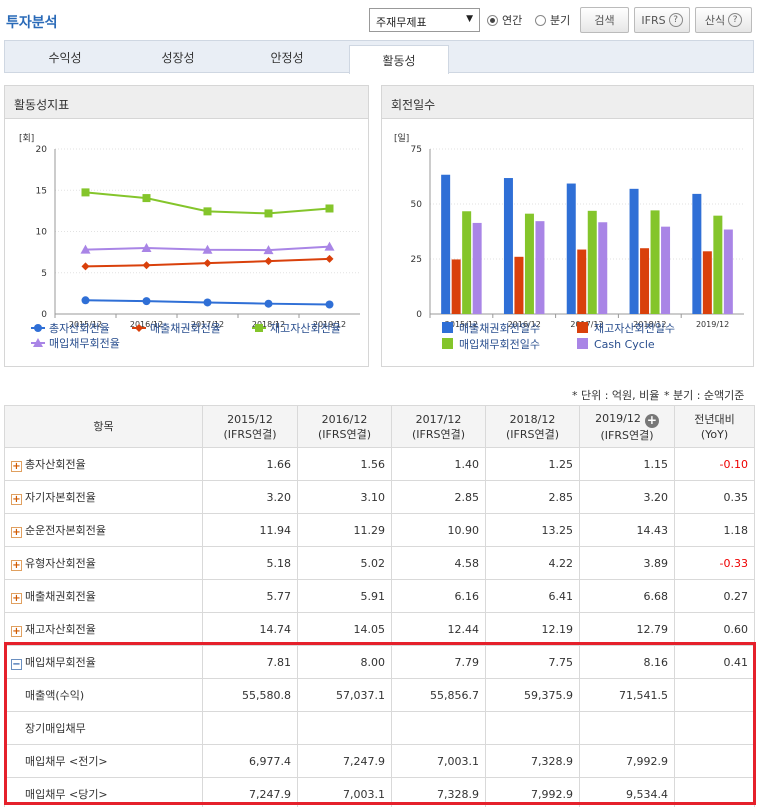 The height and width of the screenshot is (807, 758). I want to click on table-cell: 1.15, so click(627, 464).